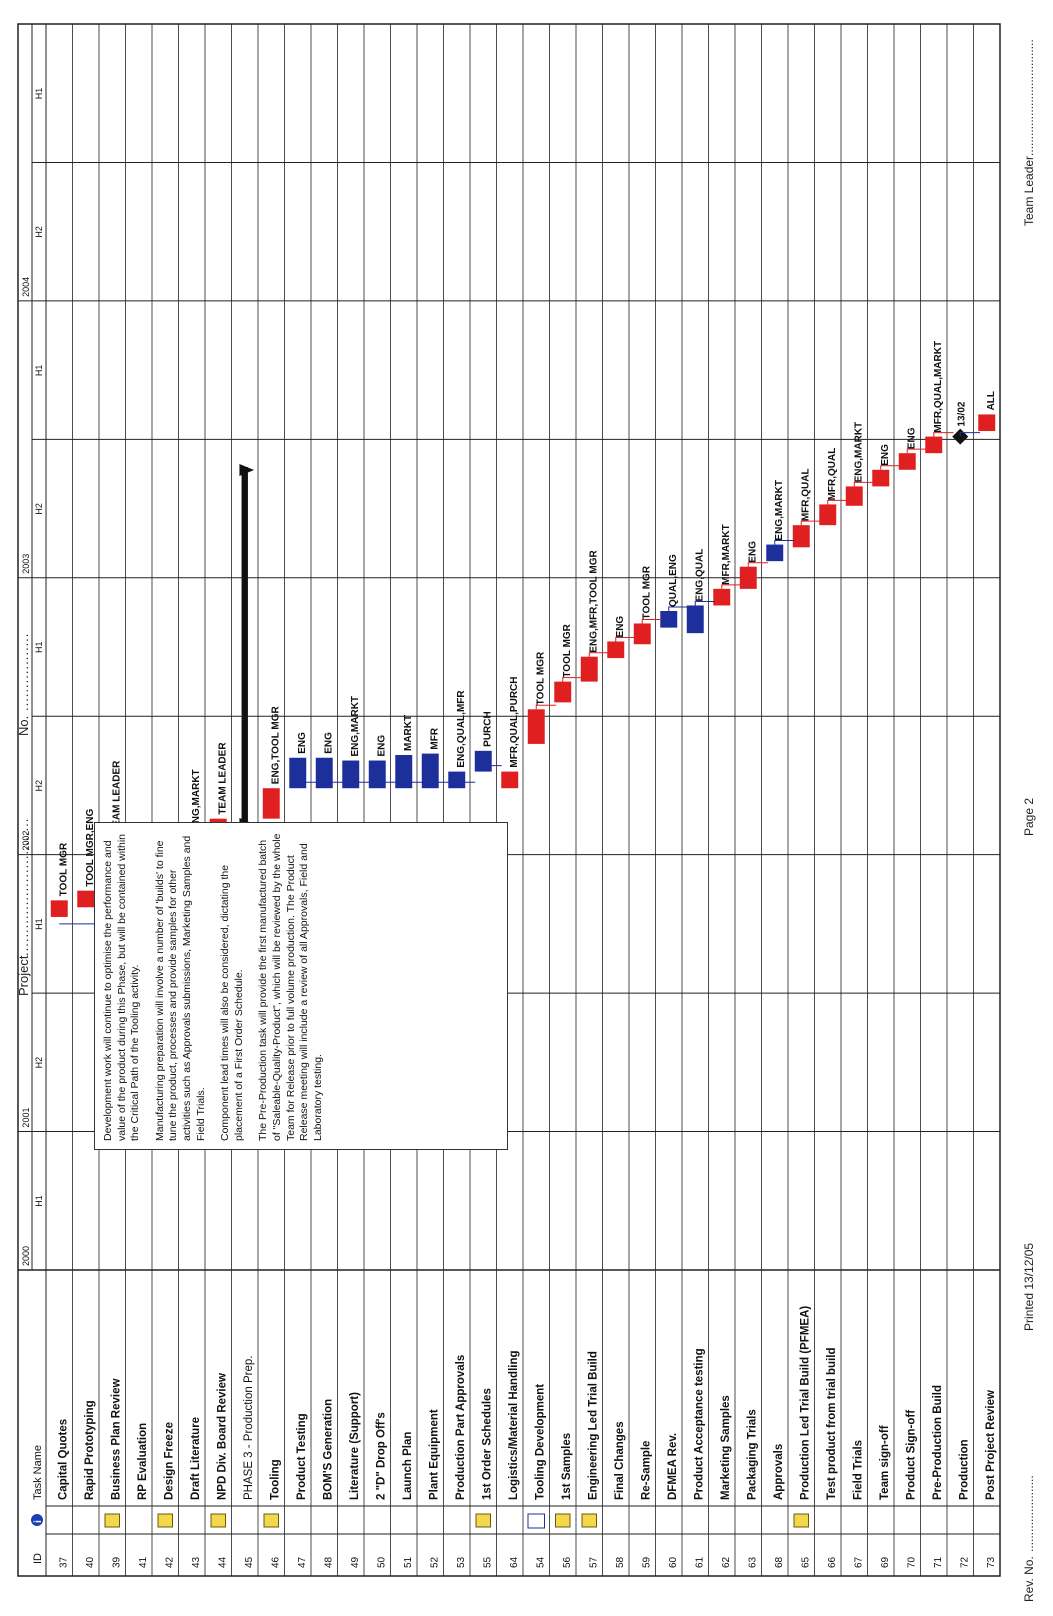 The image size is (1053, 1616). I want to click on resource-label: ENG,MFR,TOOL MGR, so click(594, 601).